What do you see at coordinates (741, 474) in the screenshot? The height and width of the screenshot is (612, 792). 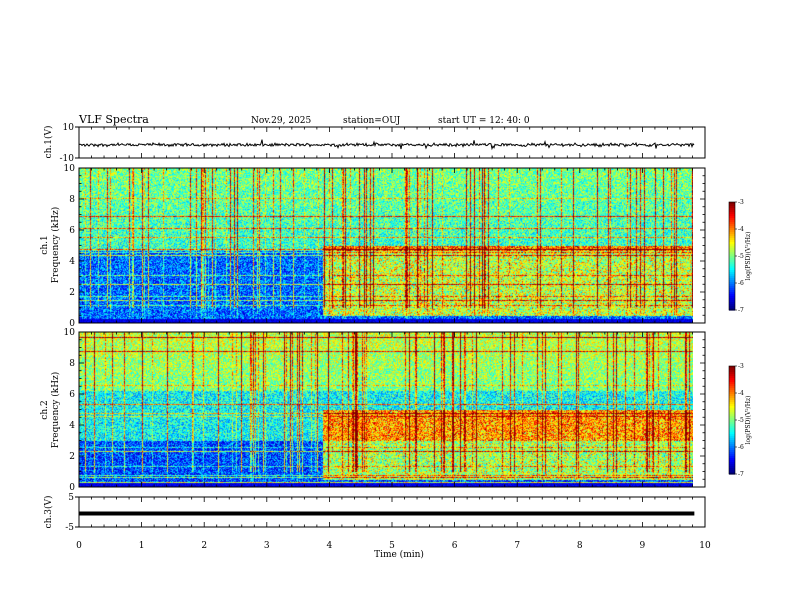 I see `colorbar-tick-label: -7` at bounding box center [741, 474].